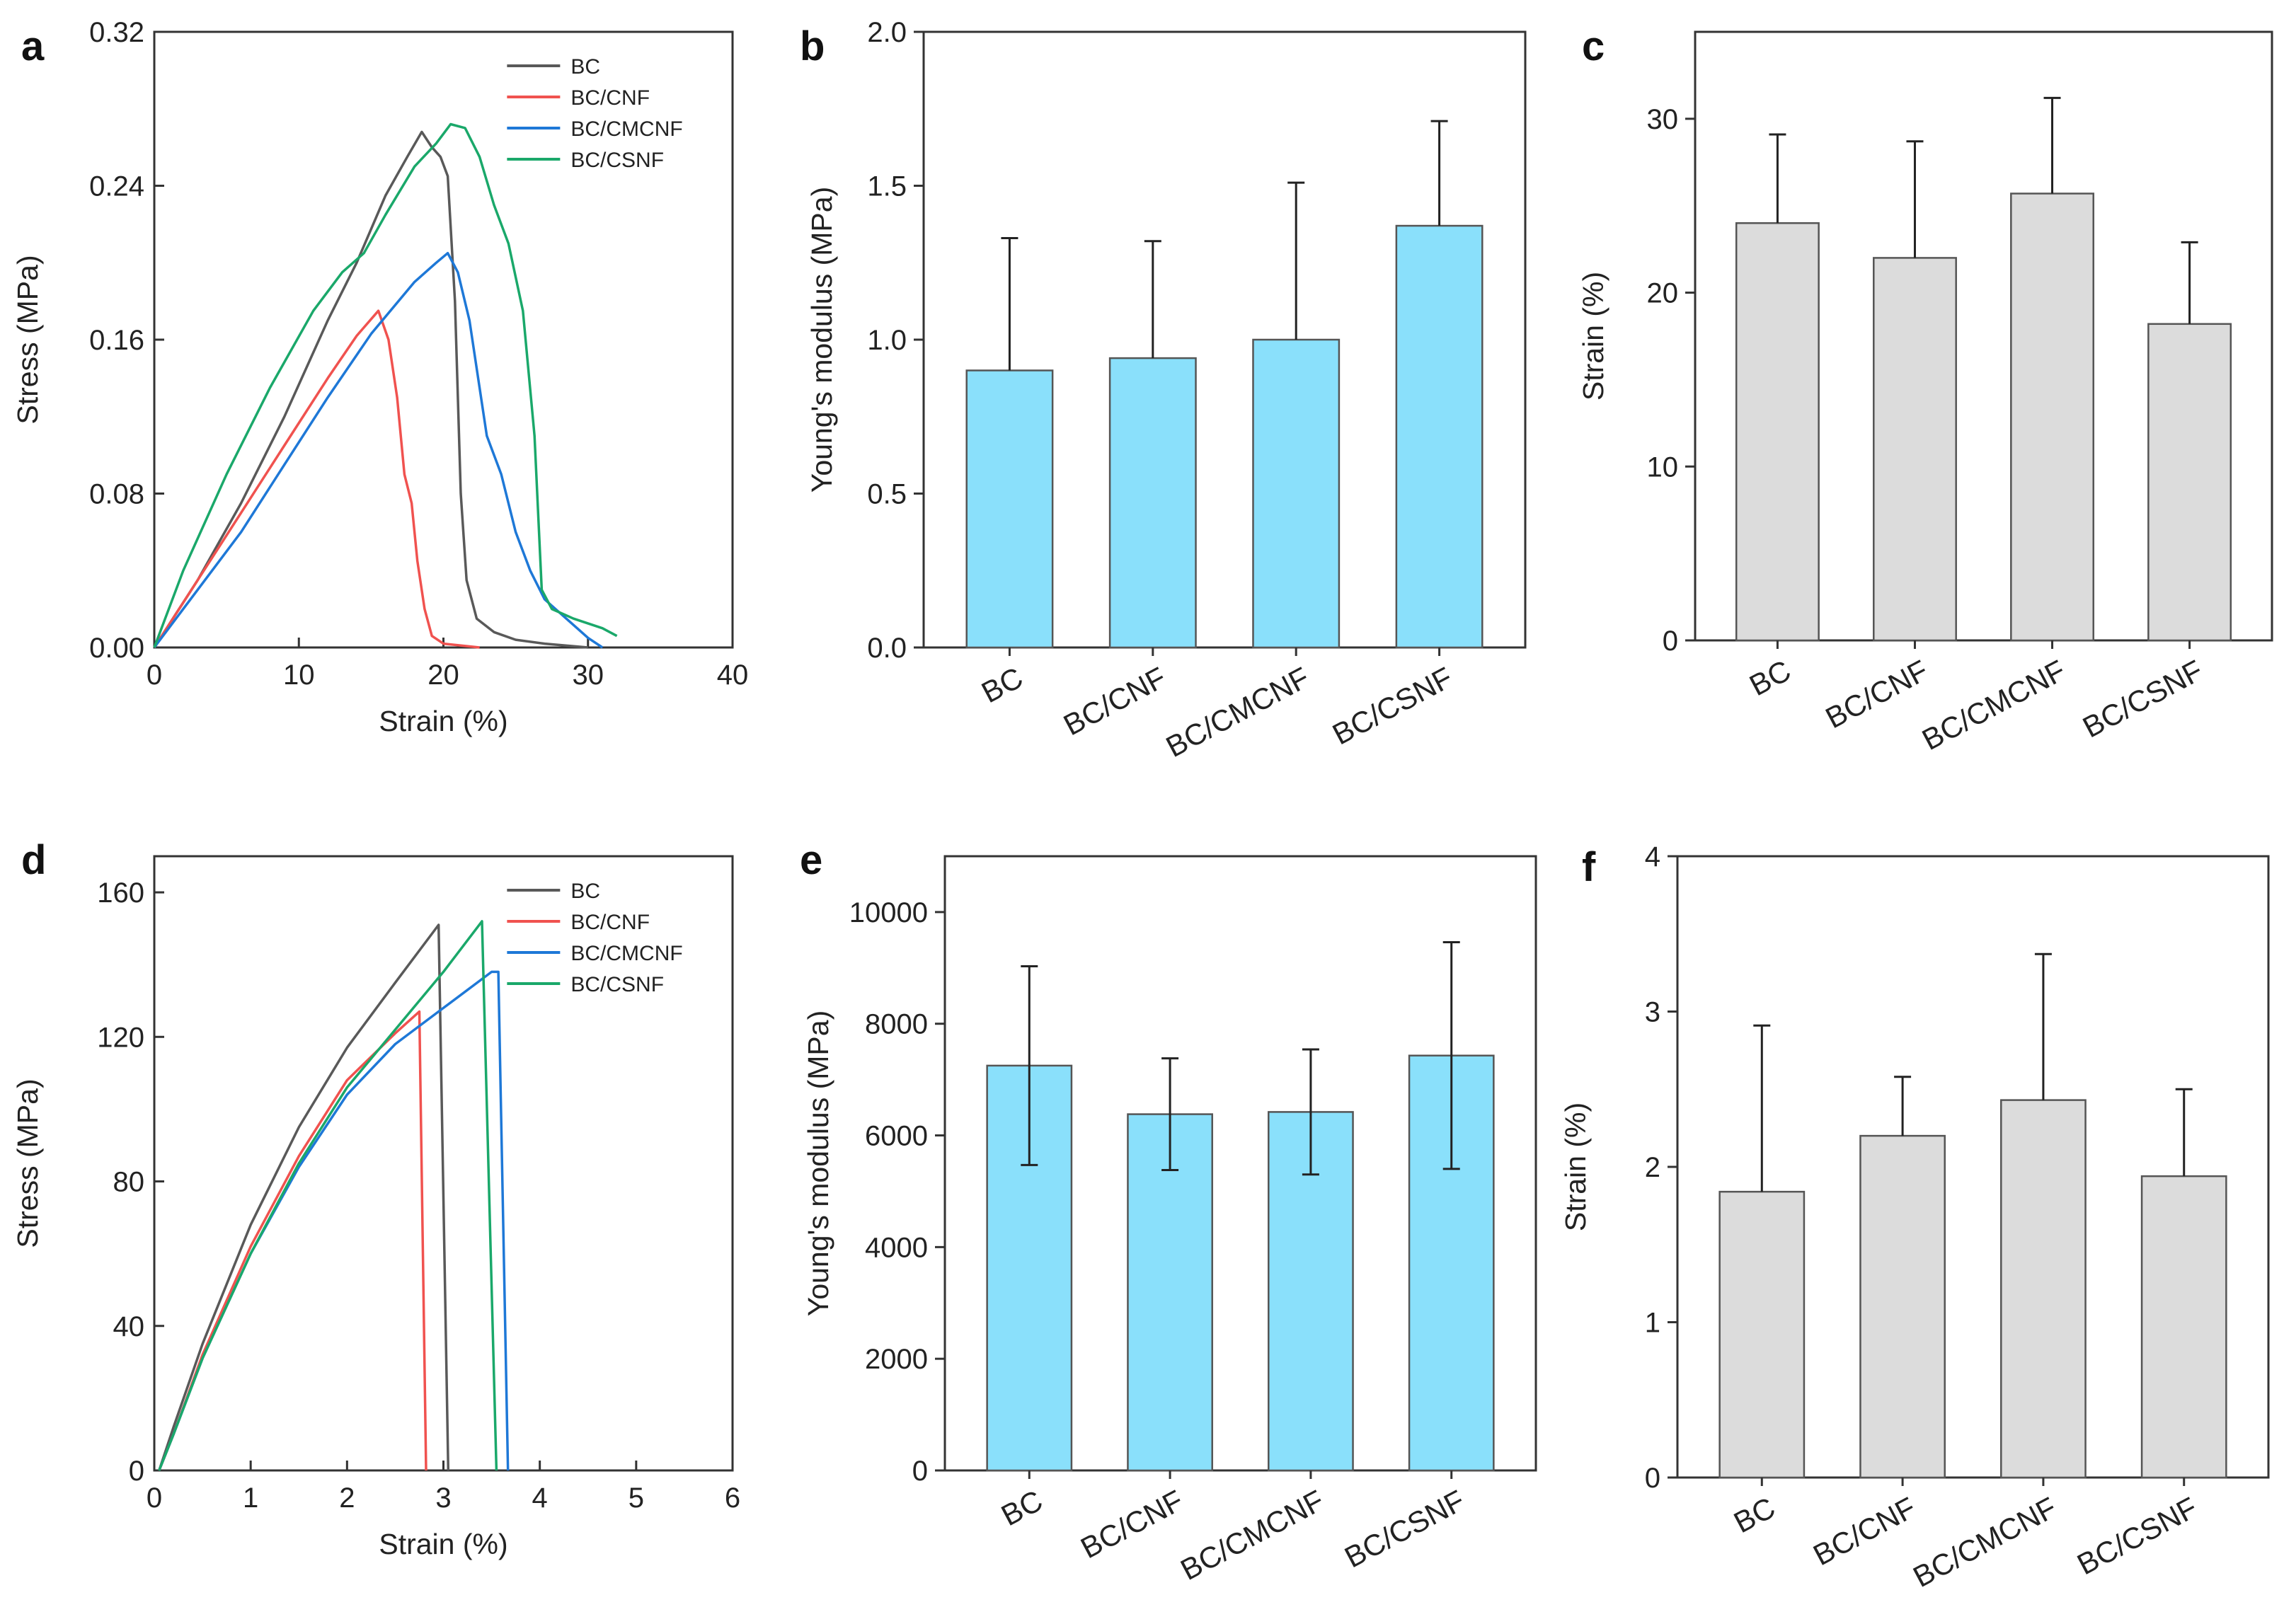 This screenshot has height=1624, width=2284. I want to click on panel-label: e, so click(811, 860).